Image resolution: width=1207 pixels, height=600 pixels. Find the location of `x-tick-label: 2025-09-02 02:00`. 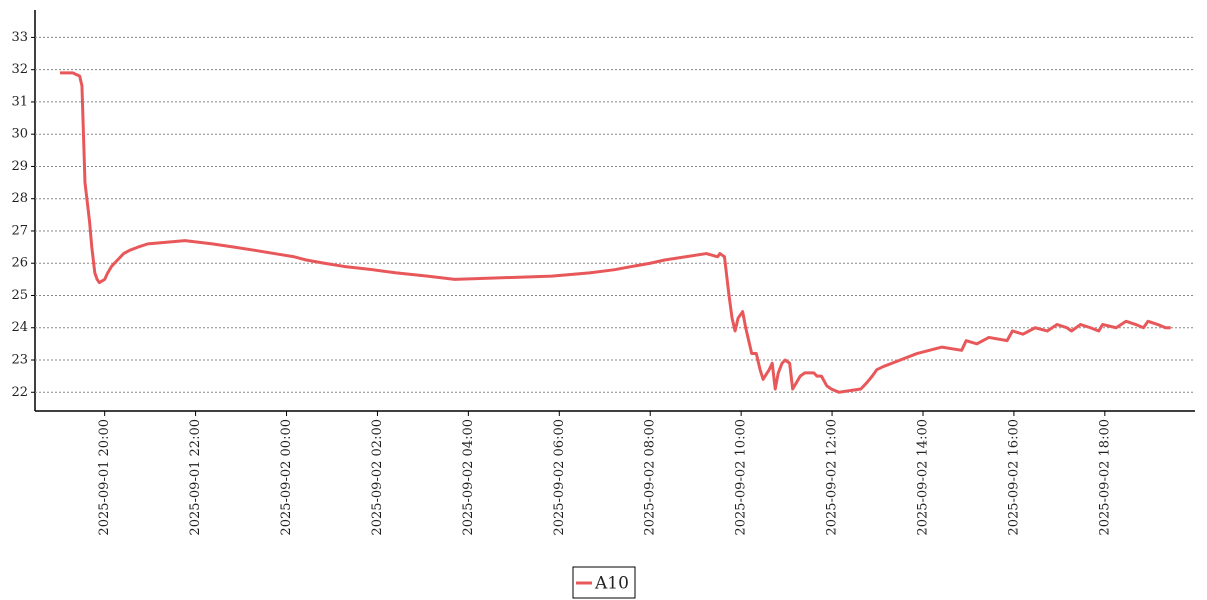

x-tick-label: 2025-09-02 02:00 is located at coordinates (377, 477).